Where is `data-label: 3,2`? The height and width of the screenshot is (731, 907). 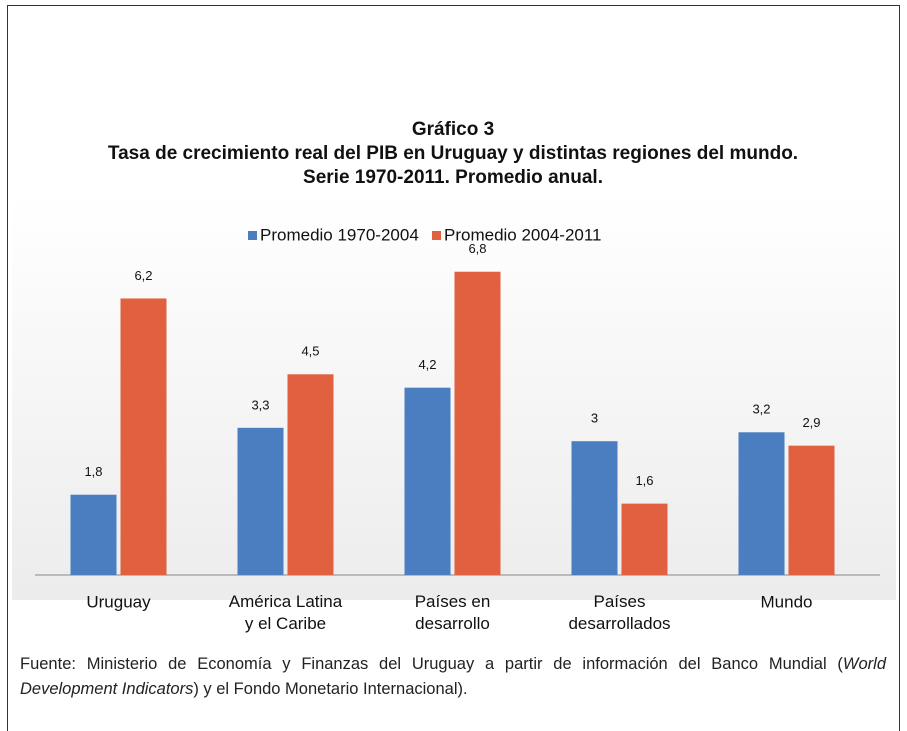 data-label: 3,2 is located at coordinates (761, 409).